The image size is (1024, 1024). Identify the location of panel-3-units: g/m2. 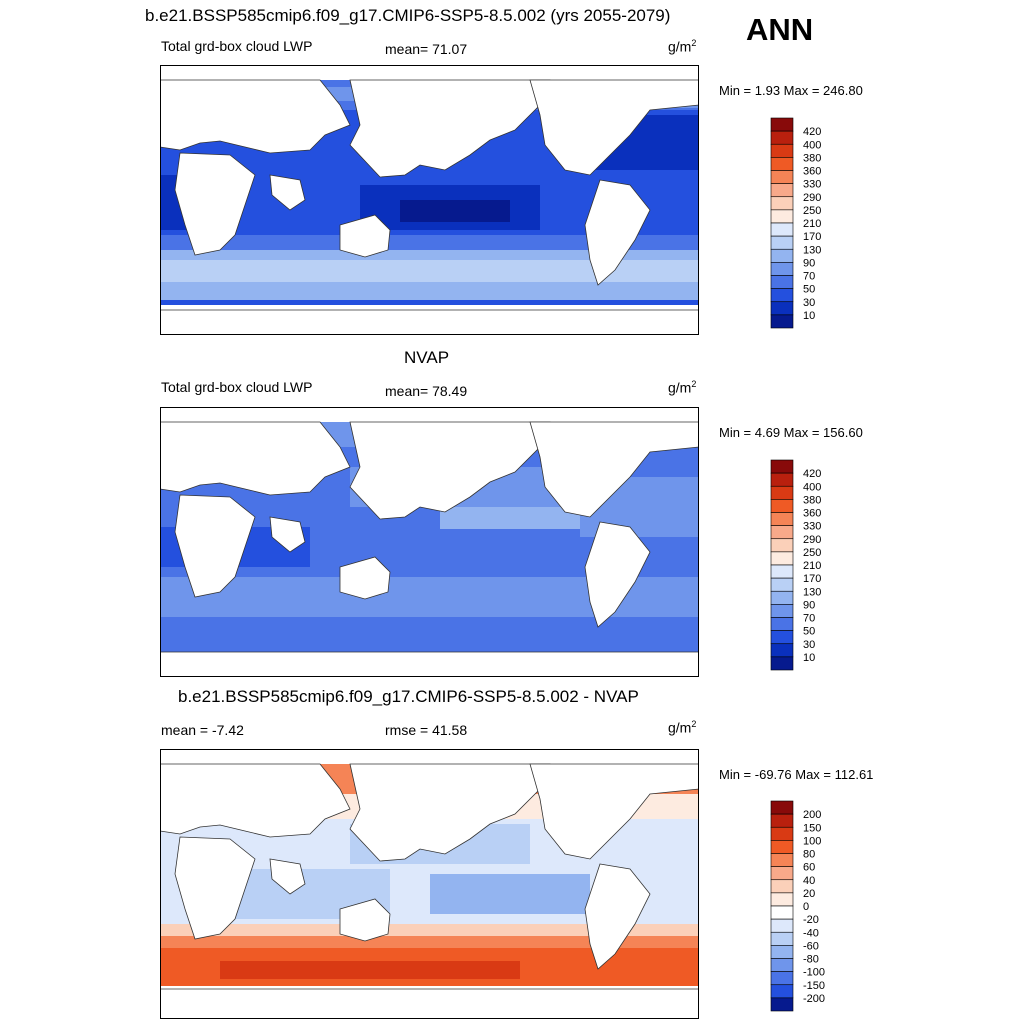
(682, 727).